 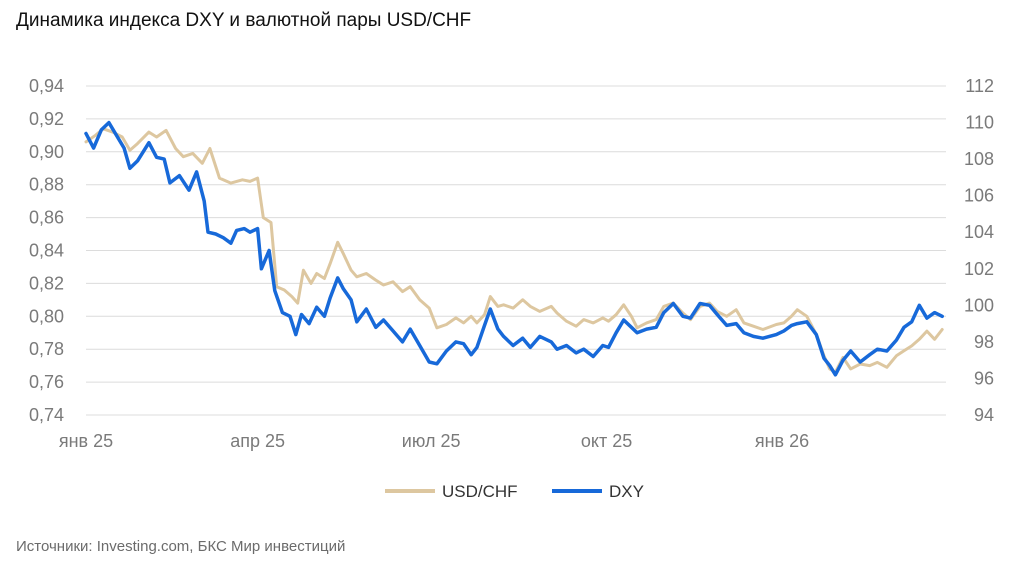 I want to click on y-left-tick-label: 0,88, so click(x=46, y=185).